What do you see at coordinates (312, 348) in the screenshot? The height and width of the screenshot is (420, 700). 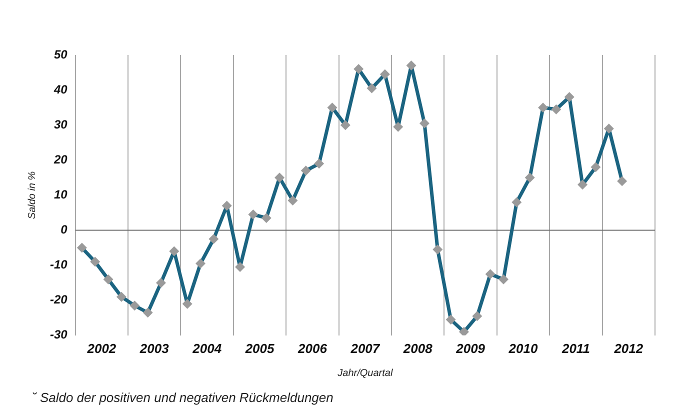 I see `x-tick-label: 2006` at bounding box center [312, 348].